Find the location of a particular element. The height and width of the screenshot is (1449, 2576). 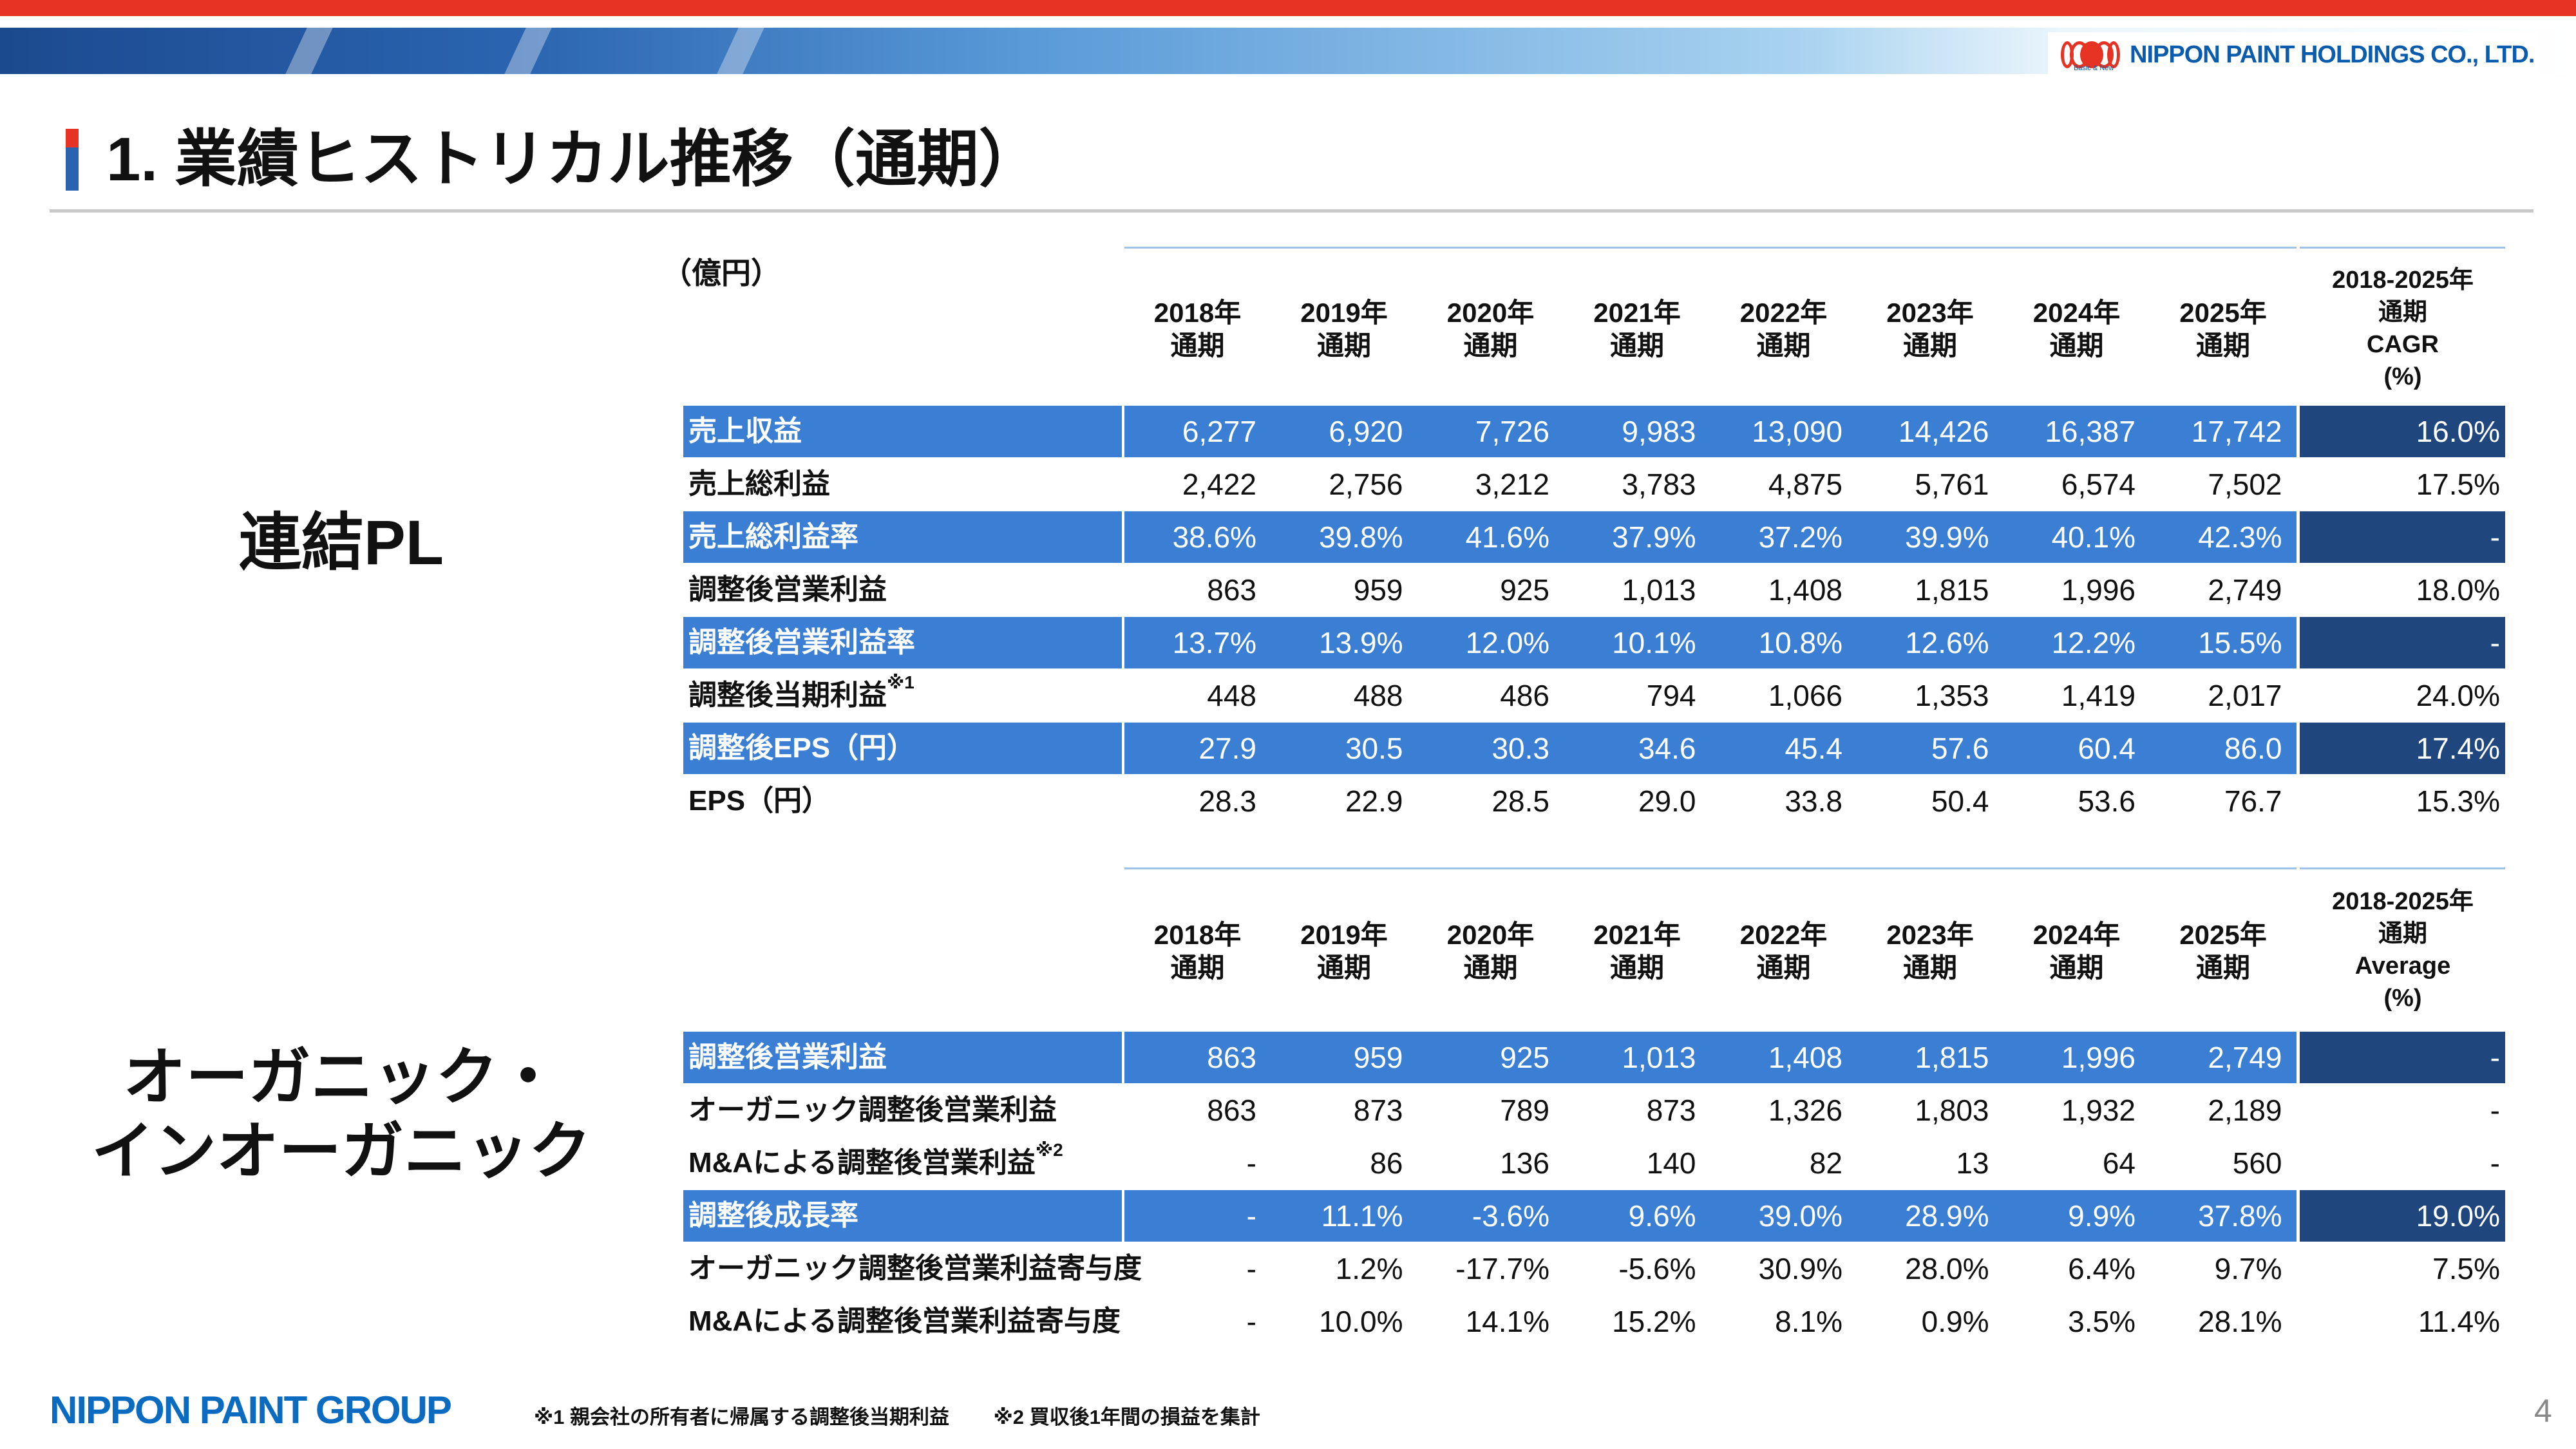

summary-cell: - is located at coordinates (2495, 1163).